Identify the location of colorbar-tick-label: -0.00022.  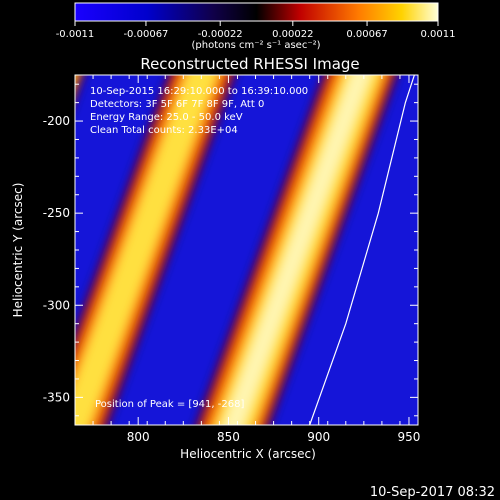
(220, 34).